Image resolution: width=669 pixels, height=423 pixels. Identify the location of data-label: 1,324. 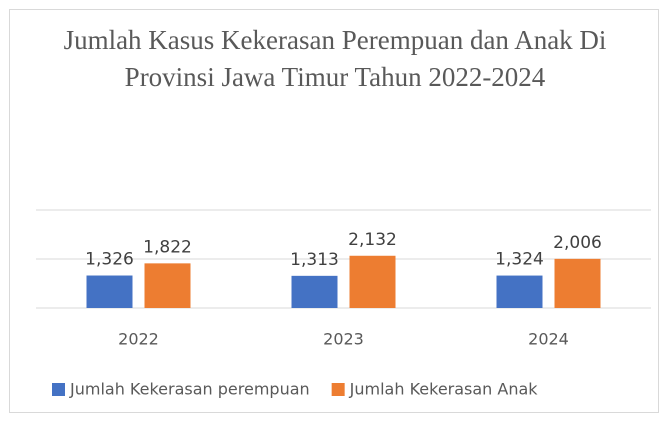
(519, 260).